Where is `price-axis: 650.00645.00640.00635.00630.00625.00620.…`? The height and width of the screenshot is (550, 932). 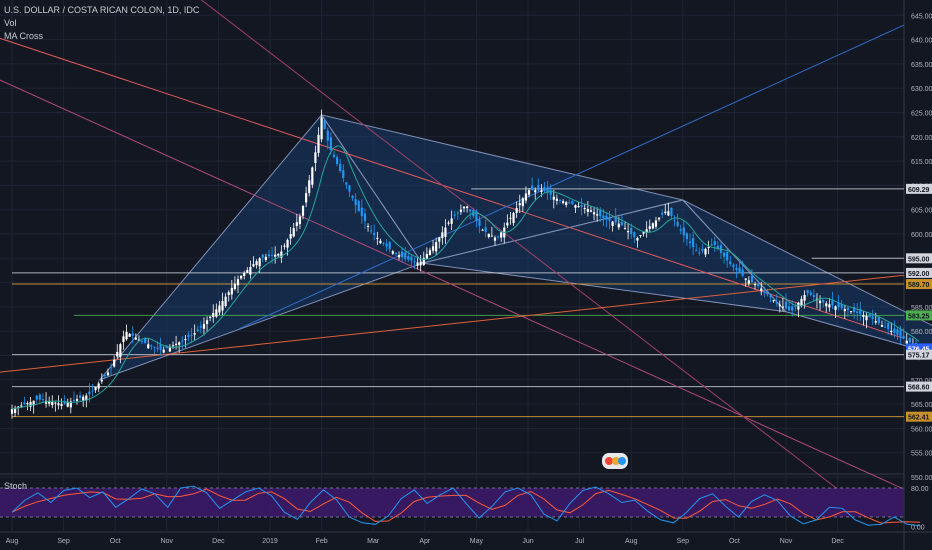 price-axis: 650.00645.00640.00635.00630.00625.00620.… is located at coordinates (921, 266).